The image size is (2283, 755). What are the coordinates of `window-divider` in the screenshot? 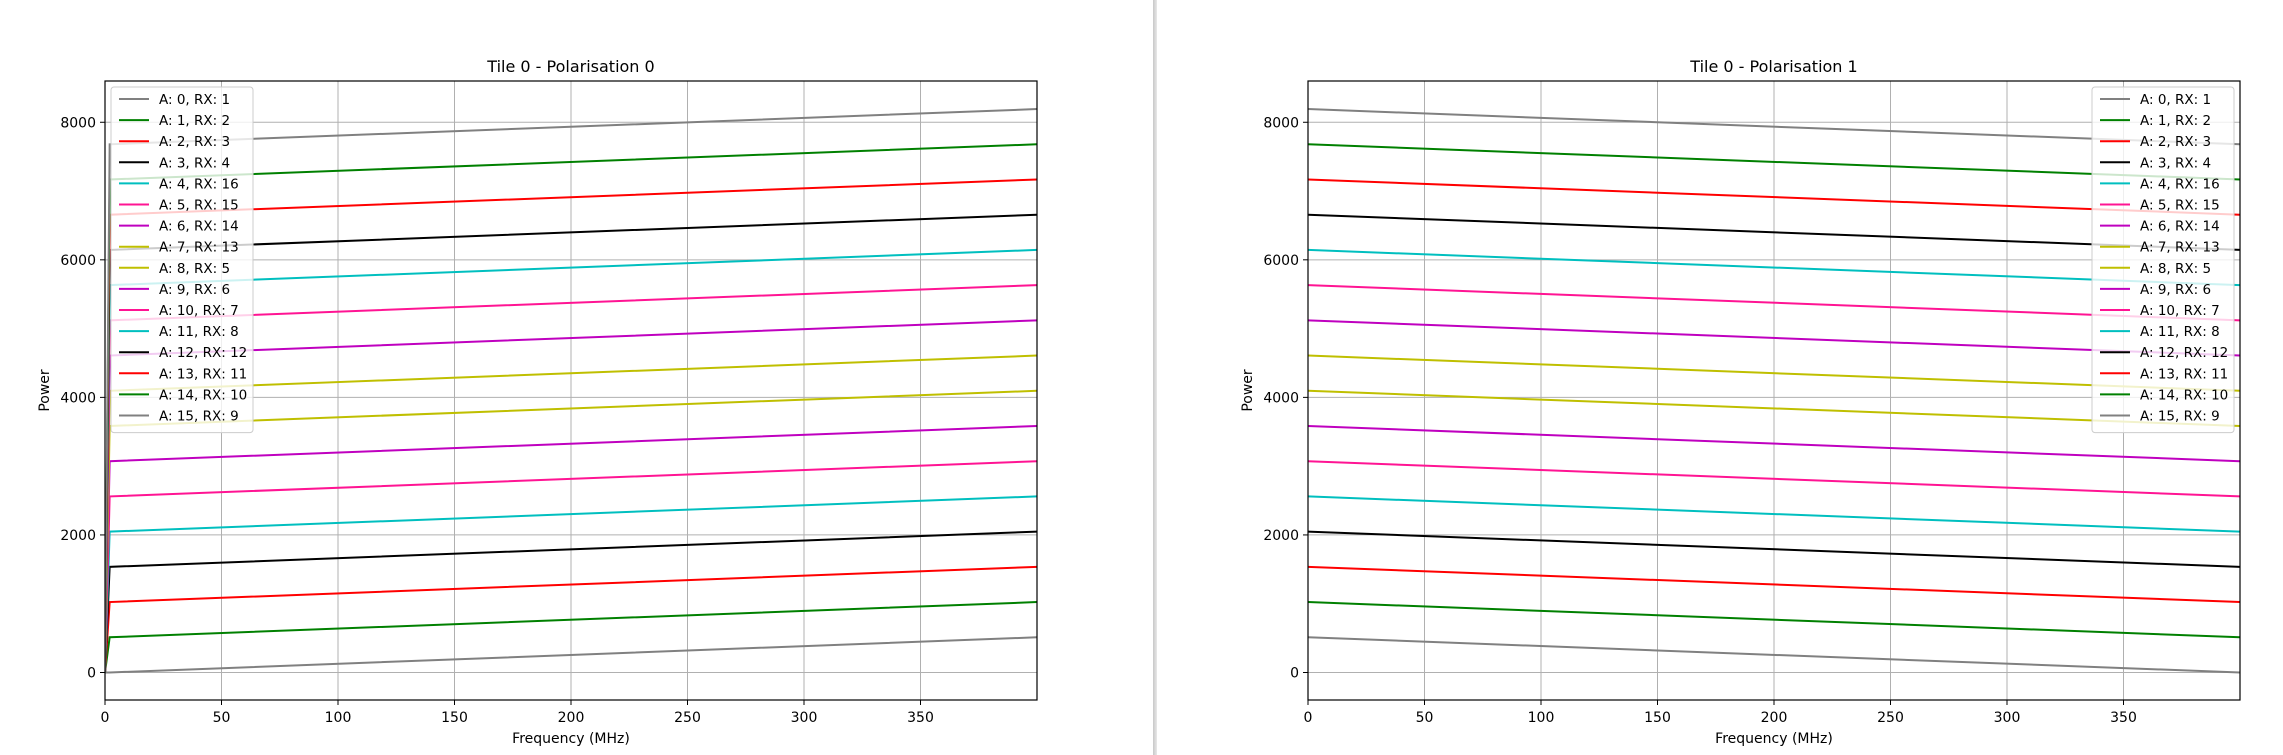 It's located at (1155, 377).